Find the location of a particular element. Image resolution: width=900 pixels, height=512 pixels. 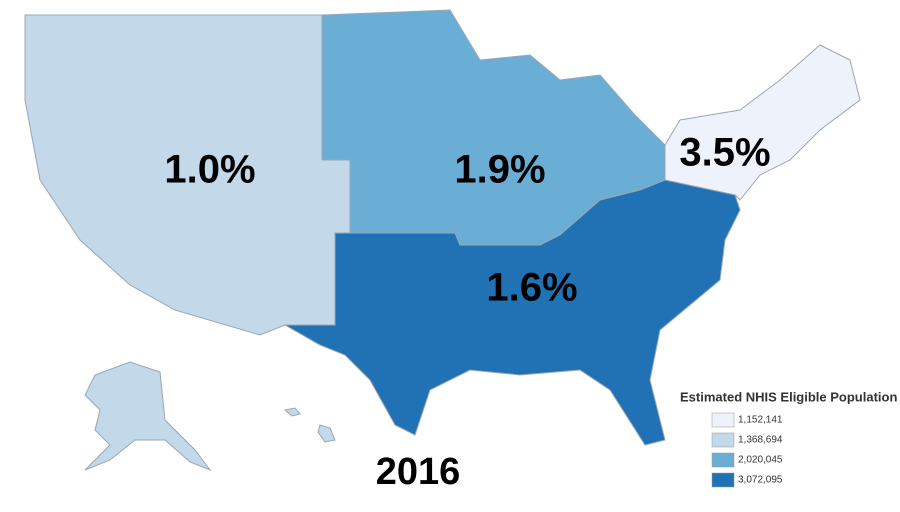

region-label: 1.6% is located at coordinates (531, 288).